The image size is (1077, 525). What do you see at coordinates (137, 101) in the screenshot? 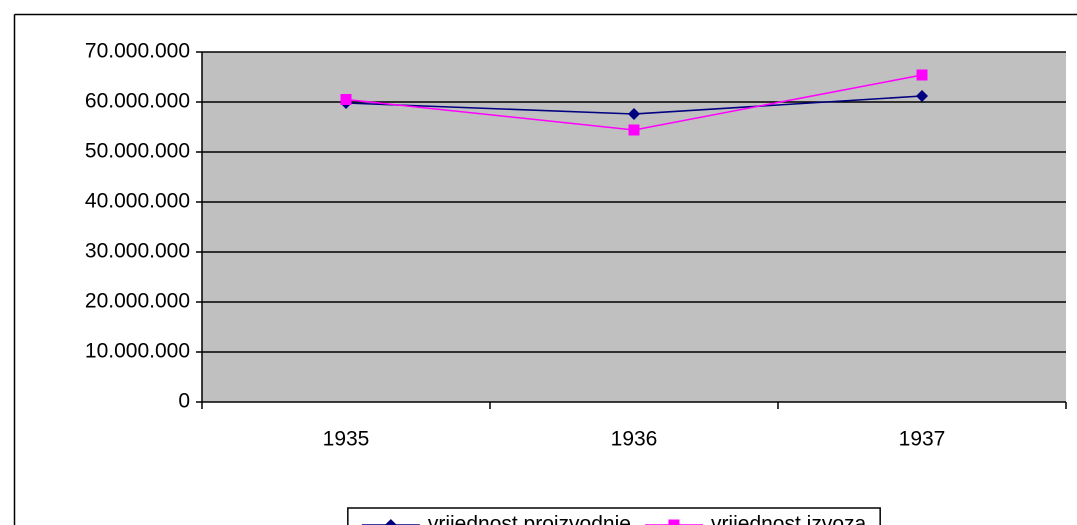
I see `y-tick-label: 60.000.000` at bounding box center [137, 101].